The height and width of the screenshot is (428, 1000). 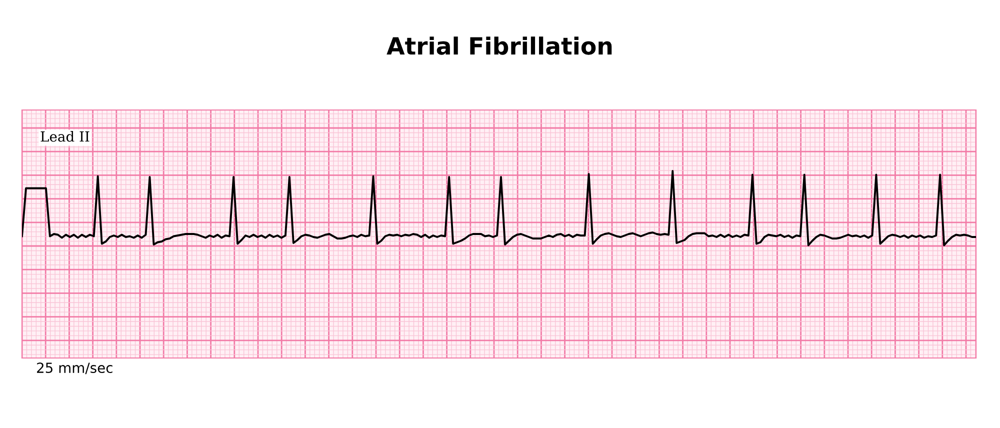 I want to click on text: 25 mm/sec, so click(x=74, y=368).